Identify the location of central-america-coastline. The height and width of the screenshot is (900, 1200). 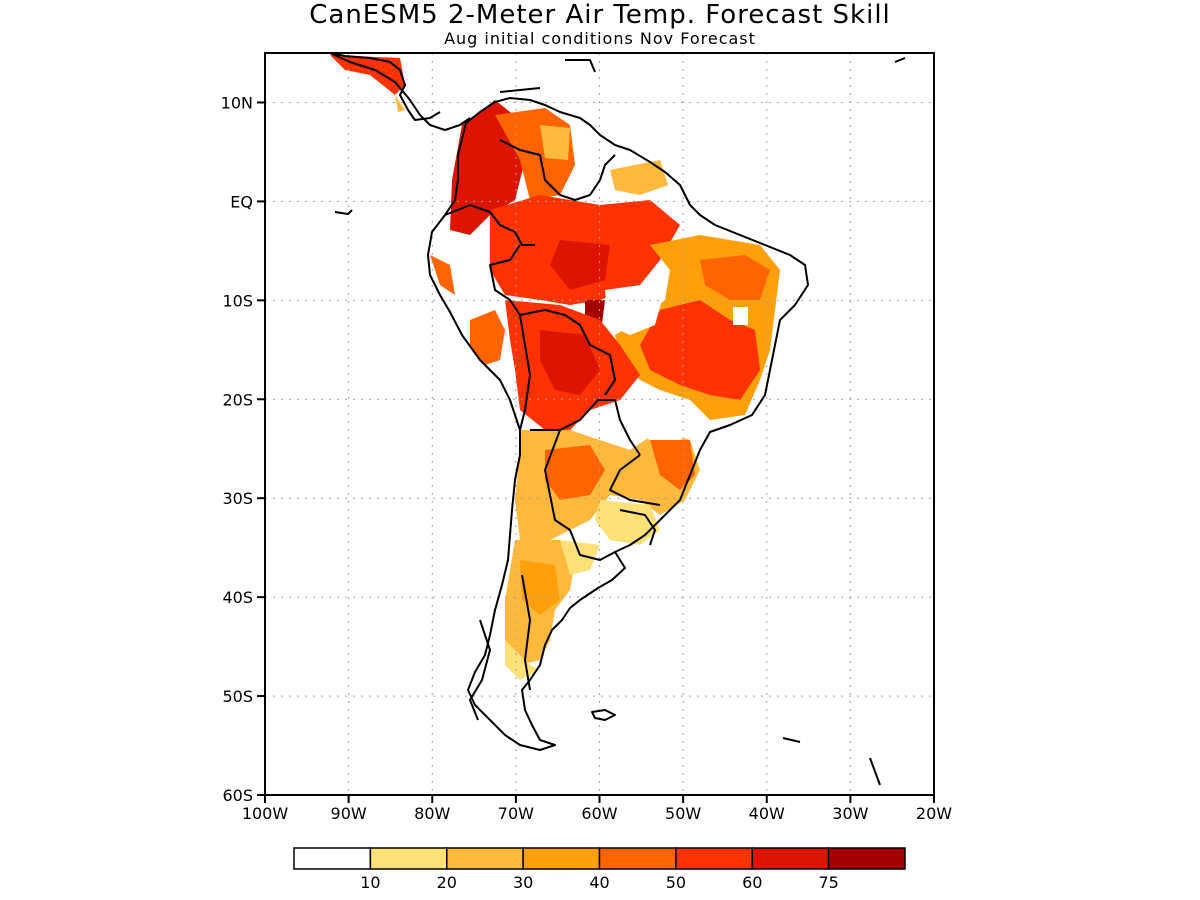
(400, 92).